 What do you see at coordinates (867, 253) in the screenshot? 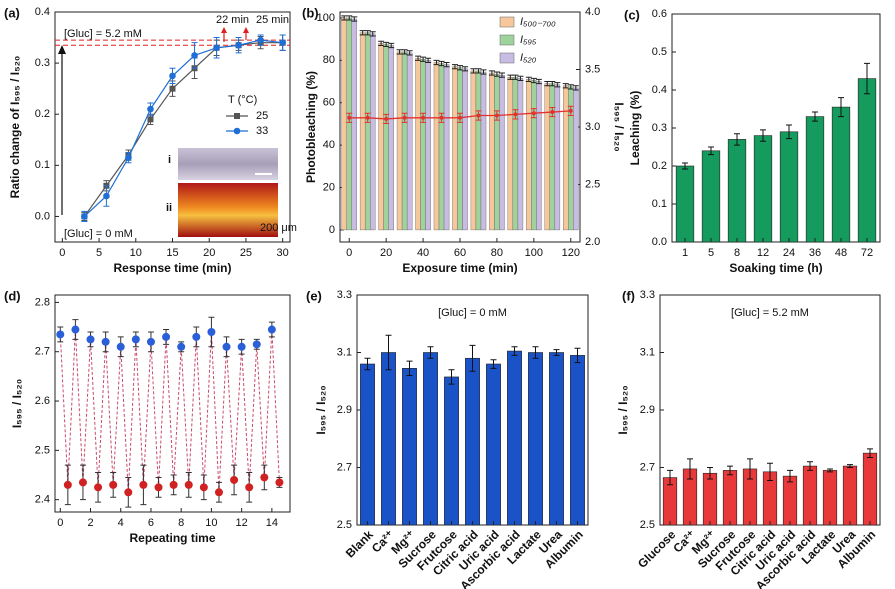
I see `x-tick-label: 72` at bounding box center [867, 253].